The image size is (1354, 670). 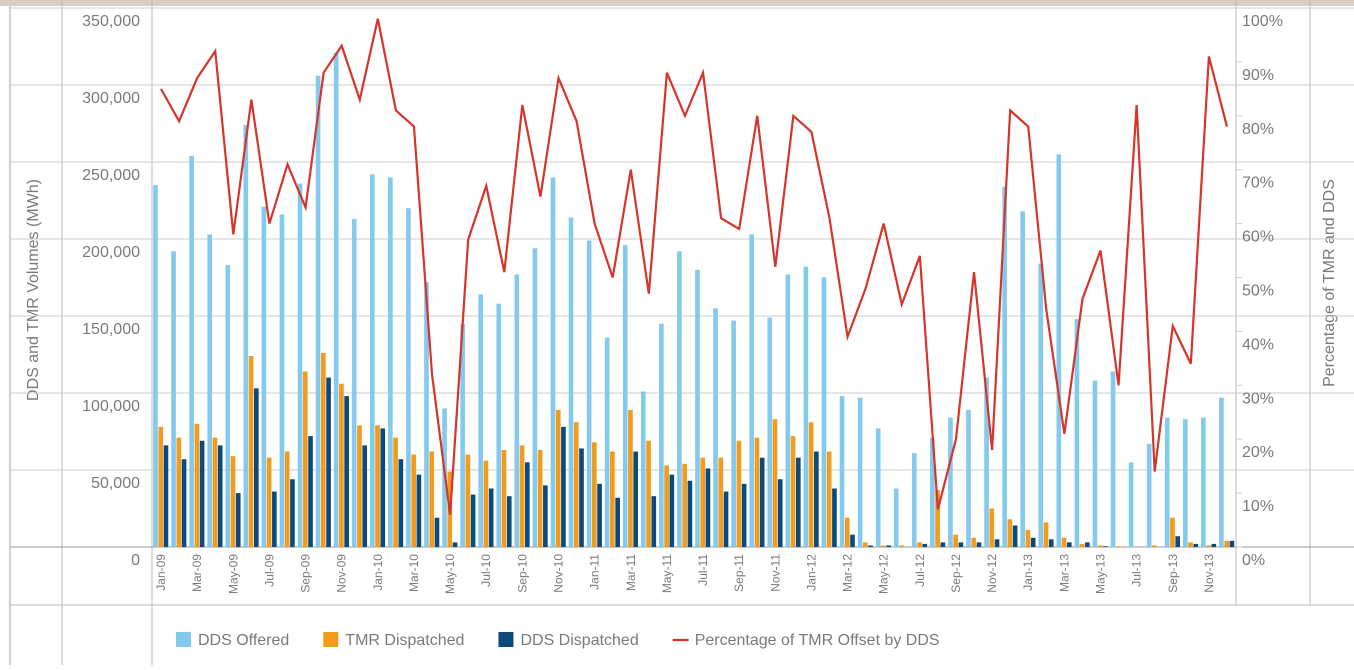 I want to click on y2-tick-label: 10%, so click(x=1258, y=506).